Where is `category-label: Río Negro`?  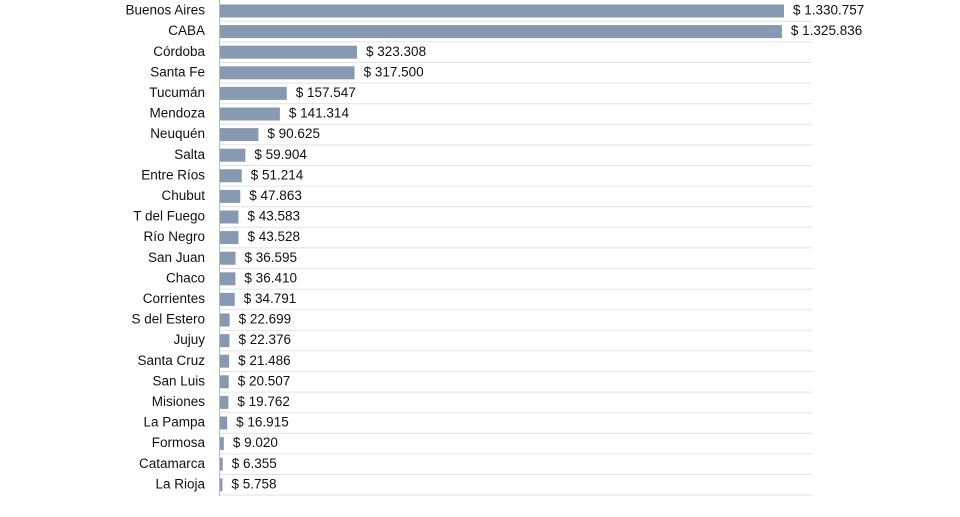
category-label: Río Negro is located at coordinates (174, 236).